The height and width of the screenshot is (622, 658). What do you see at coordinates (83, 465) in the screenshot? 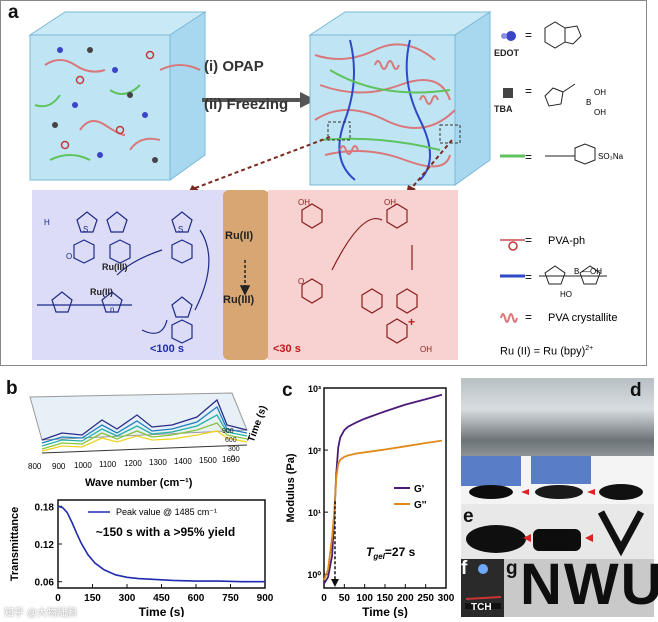
I see `wn-tick: 1000` at bounding box center [83, 465].